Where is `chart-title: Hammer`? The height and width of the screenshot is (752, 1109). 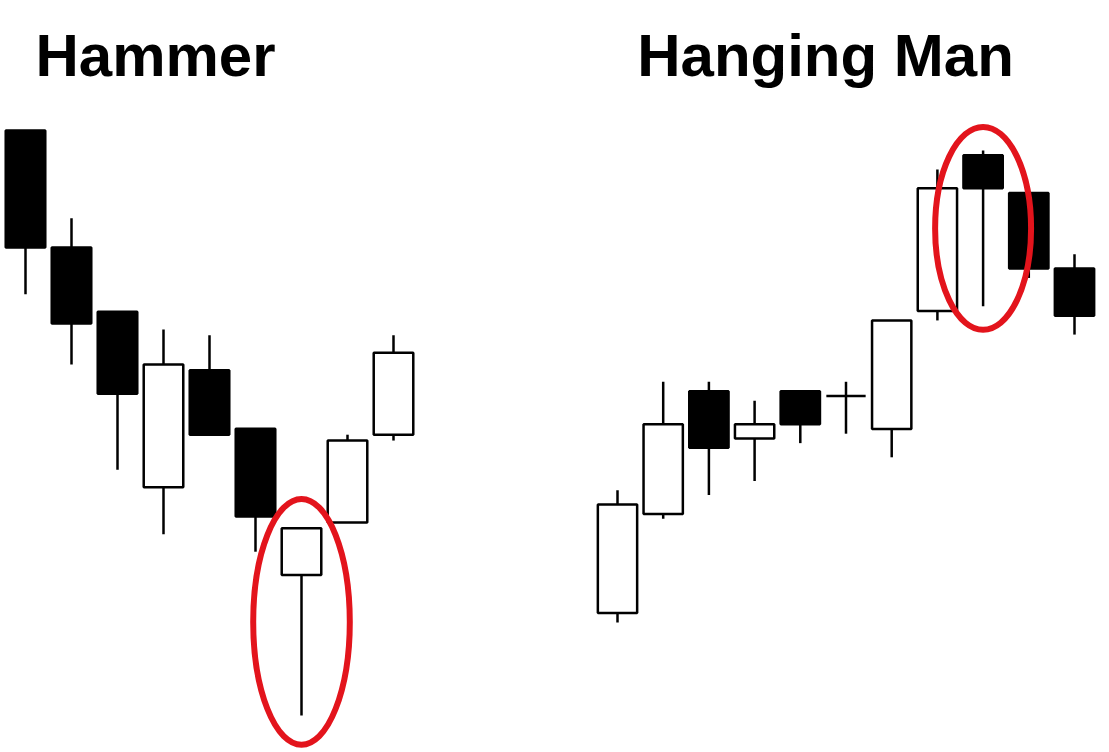
chart-title: Hammer is located at coordinates (155, 55).